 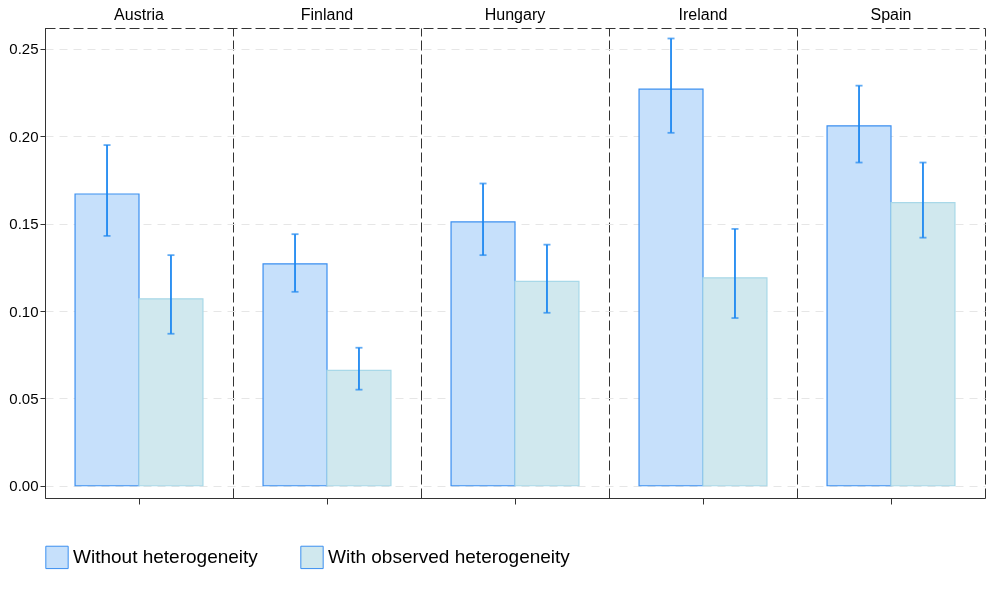 I want to click on legend-label: With observed heterogeneity, so click(x=449, y=557).